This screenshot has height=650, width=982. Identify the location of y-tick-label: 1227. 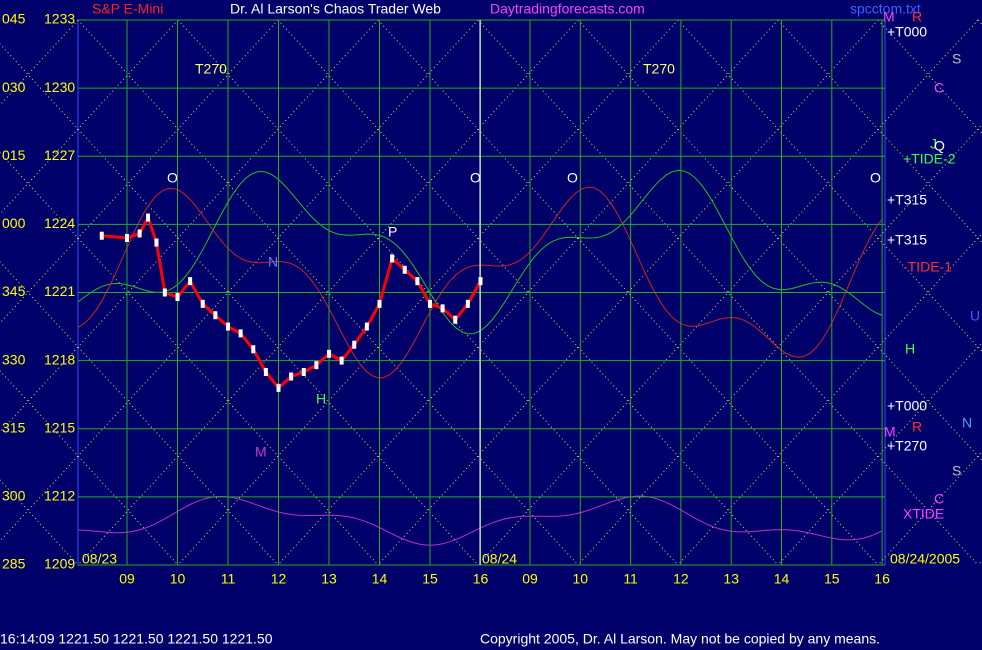
(59, 155).